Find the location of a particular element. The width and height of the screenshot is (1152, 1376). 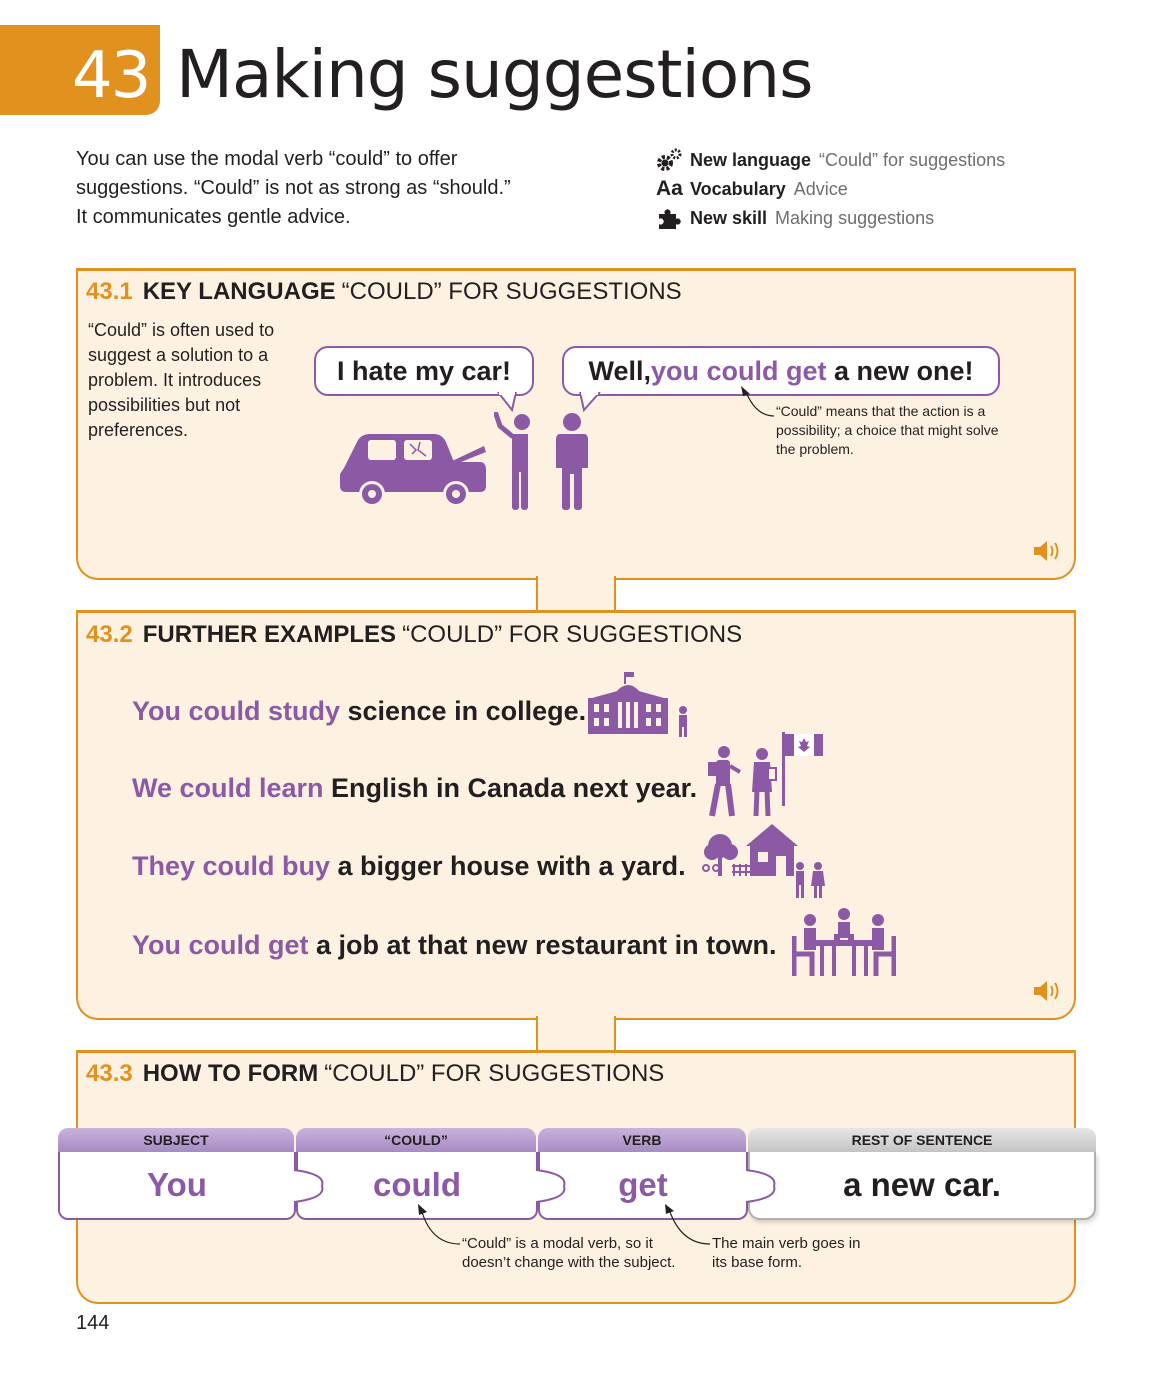

section-keyword: FURTHER EXAMPLES is located at coordinates (269, 634).